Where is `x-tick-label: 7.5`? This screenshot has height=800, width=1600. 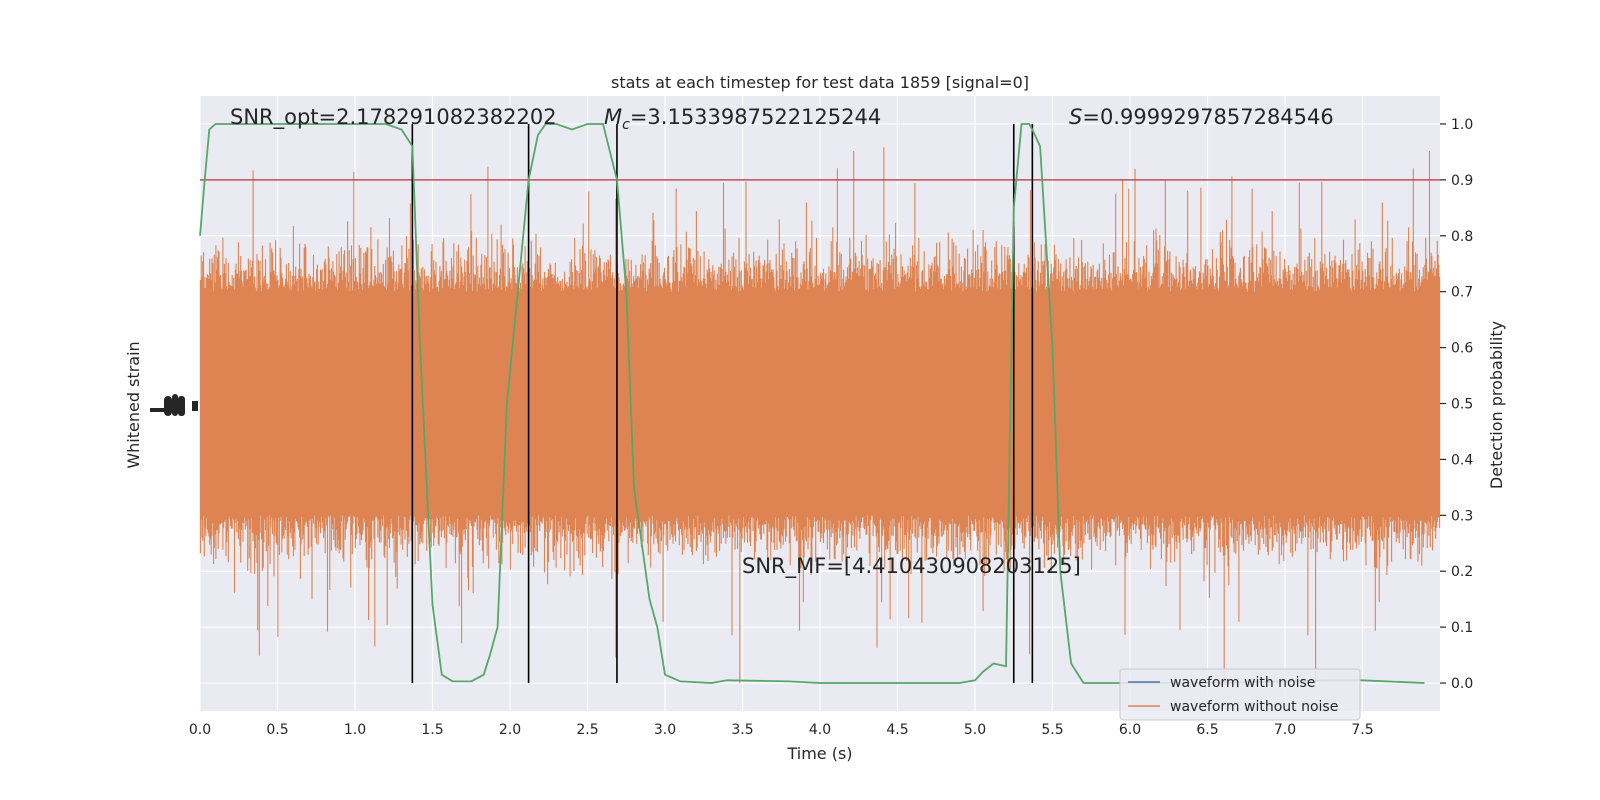 x-tick-label: 7.5 is located at coordinates (1362, 730).